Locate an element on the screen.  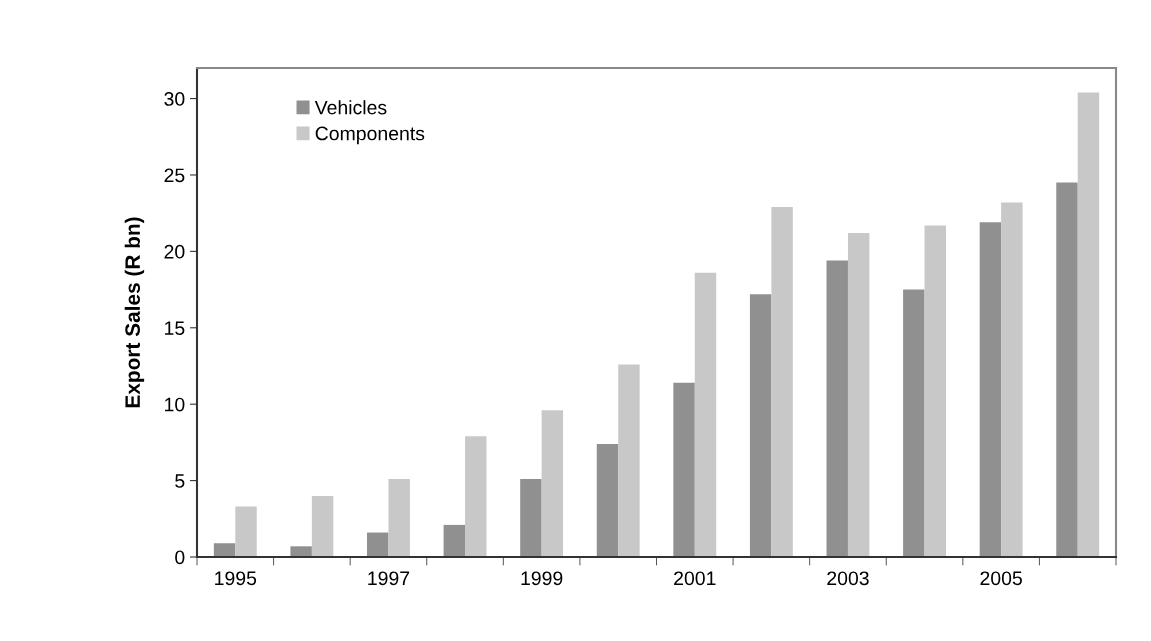
x-tick-label: 1995 is located at coordinates (236, 578).